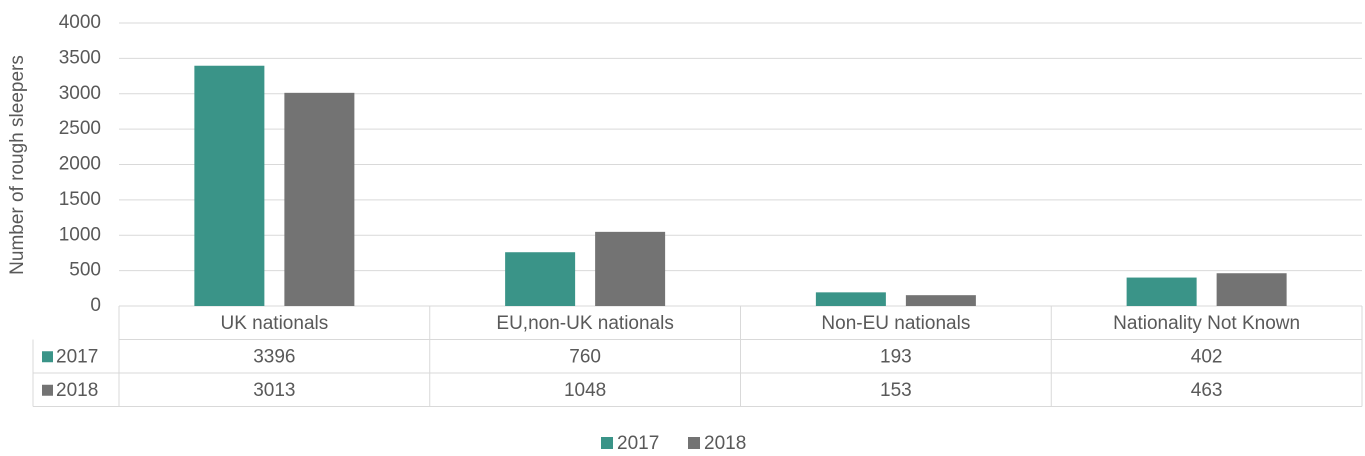 The height and width of the screenshot is (456, 1365). Describe the element at coordinates (80, 57) in the screenshot. I see `y-tick-label: 3500` at that location.